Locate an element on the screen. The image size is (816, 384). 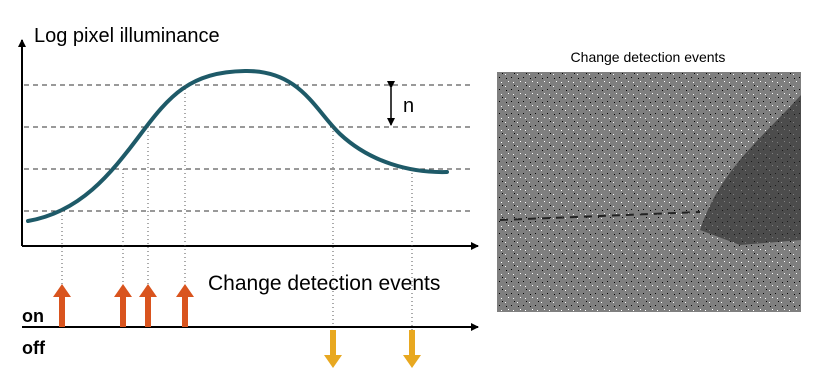
on-events is located at coordinates (123, 305).